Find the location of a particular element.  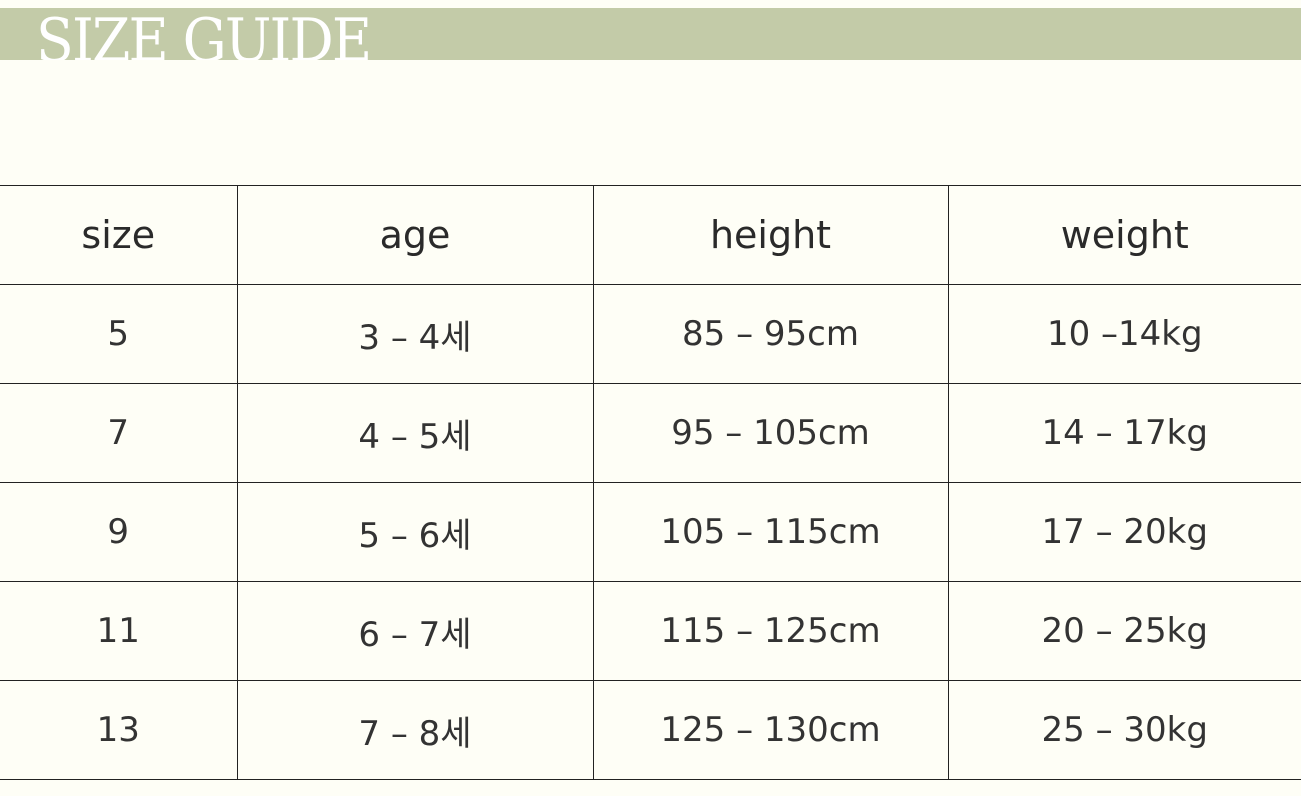

header-age: age is located at coordinates (414, 235).